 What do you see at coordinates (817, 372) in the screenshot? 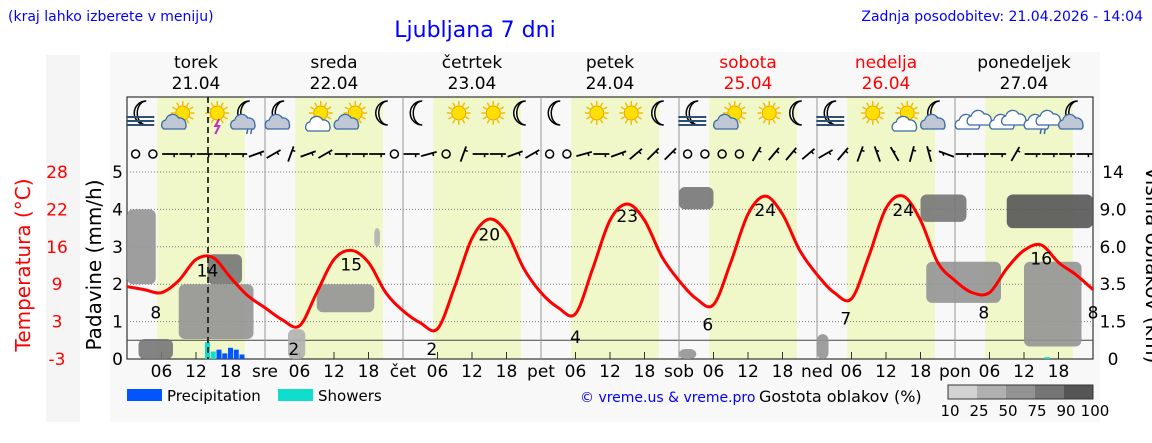
I see `day-abbr-tick: ned` at bounding box center [817, 372].